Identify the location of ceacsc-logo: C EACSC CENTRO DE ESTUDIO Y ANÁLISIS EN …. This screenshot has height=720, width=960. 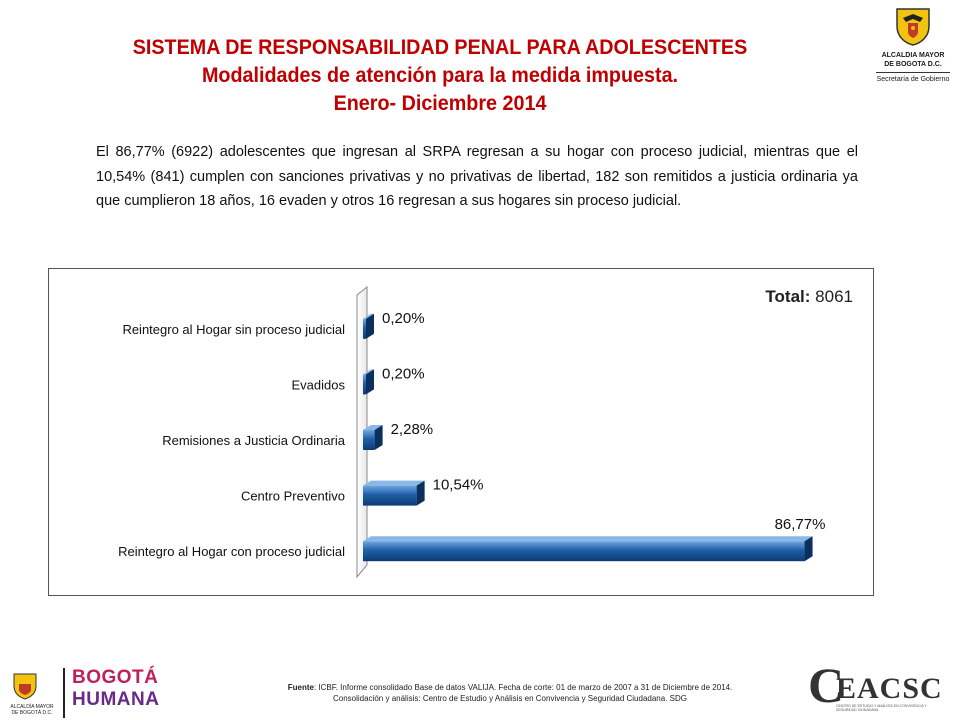
(876, 685).